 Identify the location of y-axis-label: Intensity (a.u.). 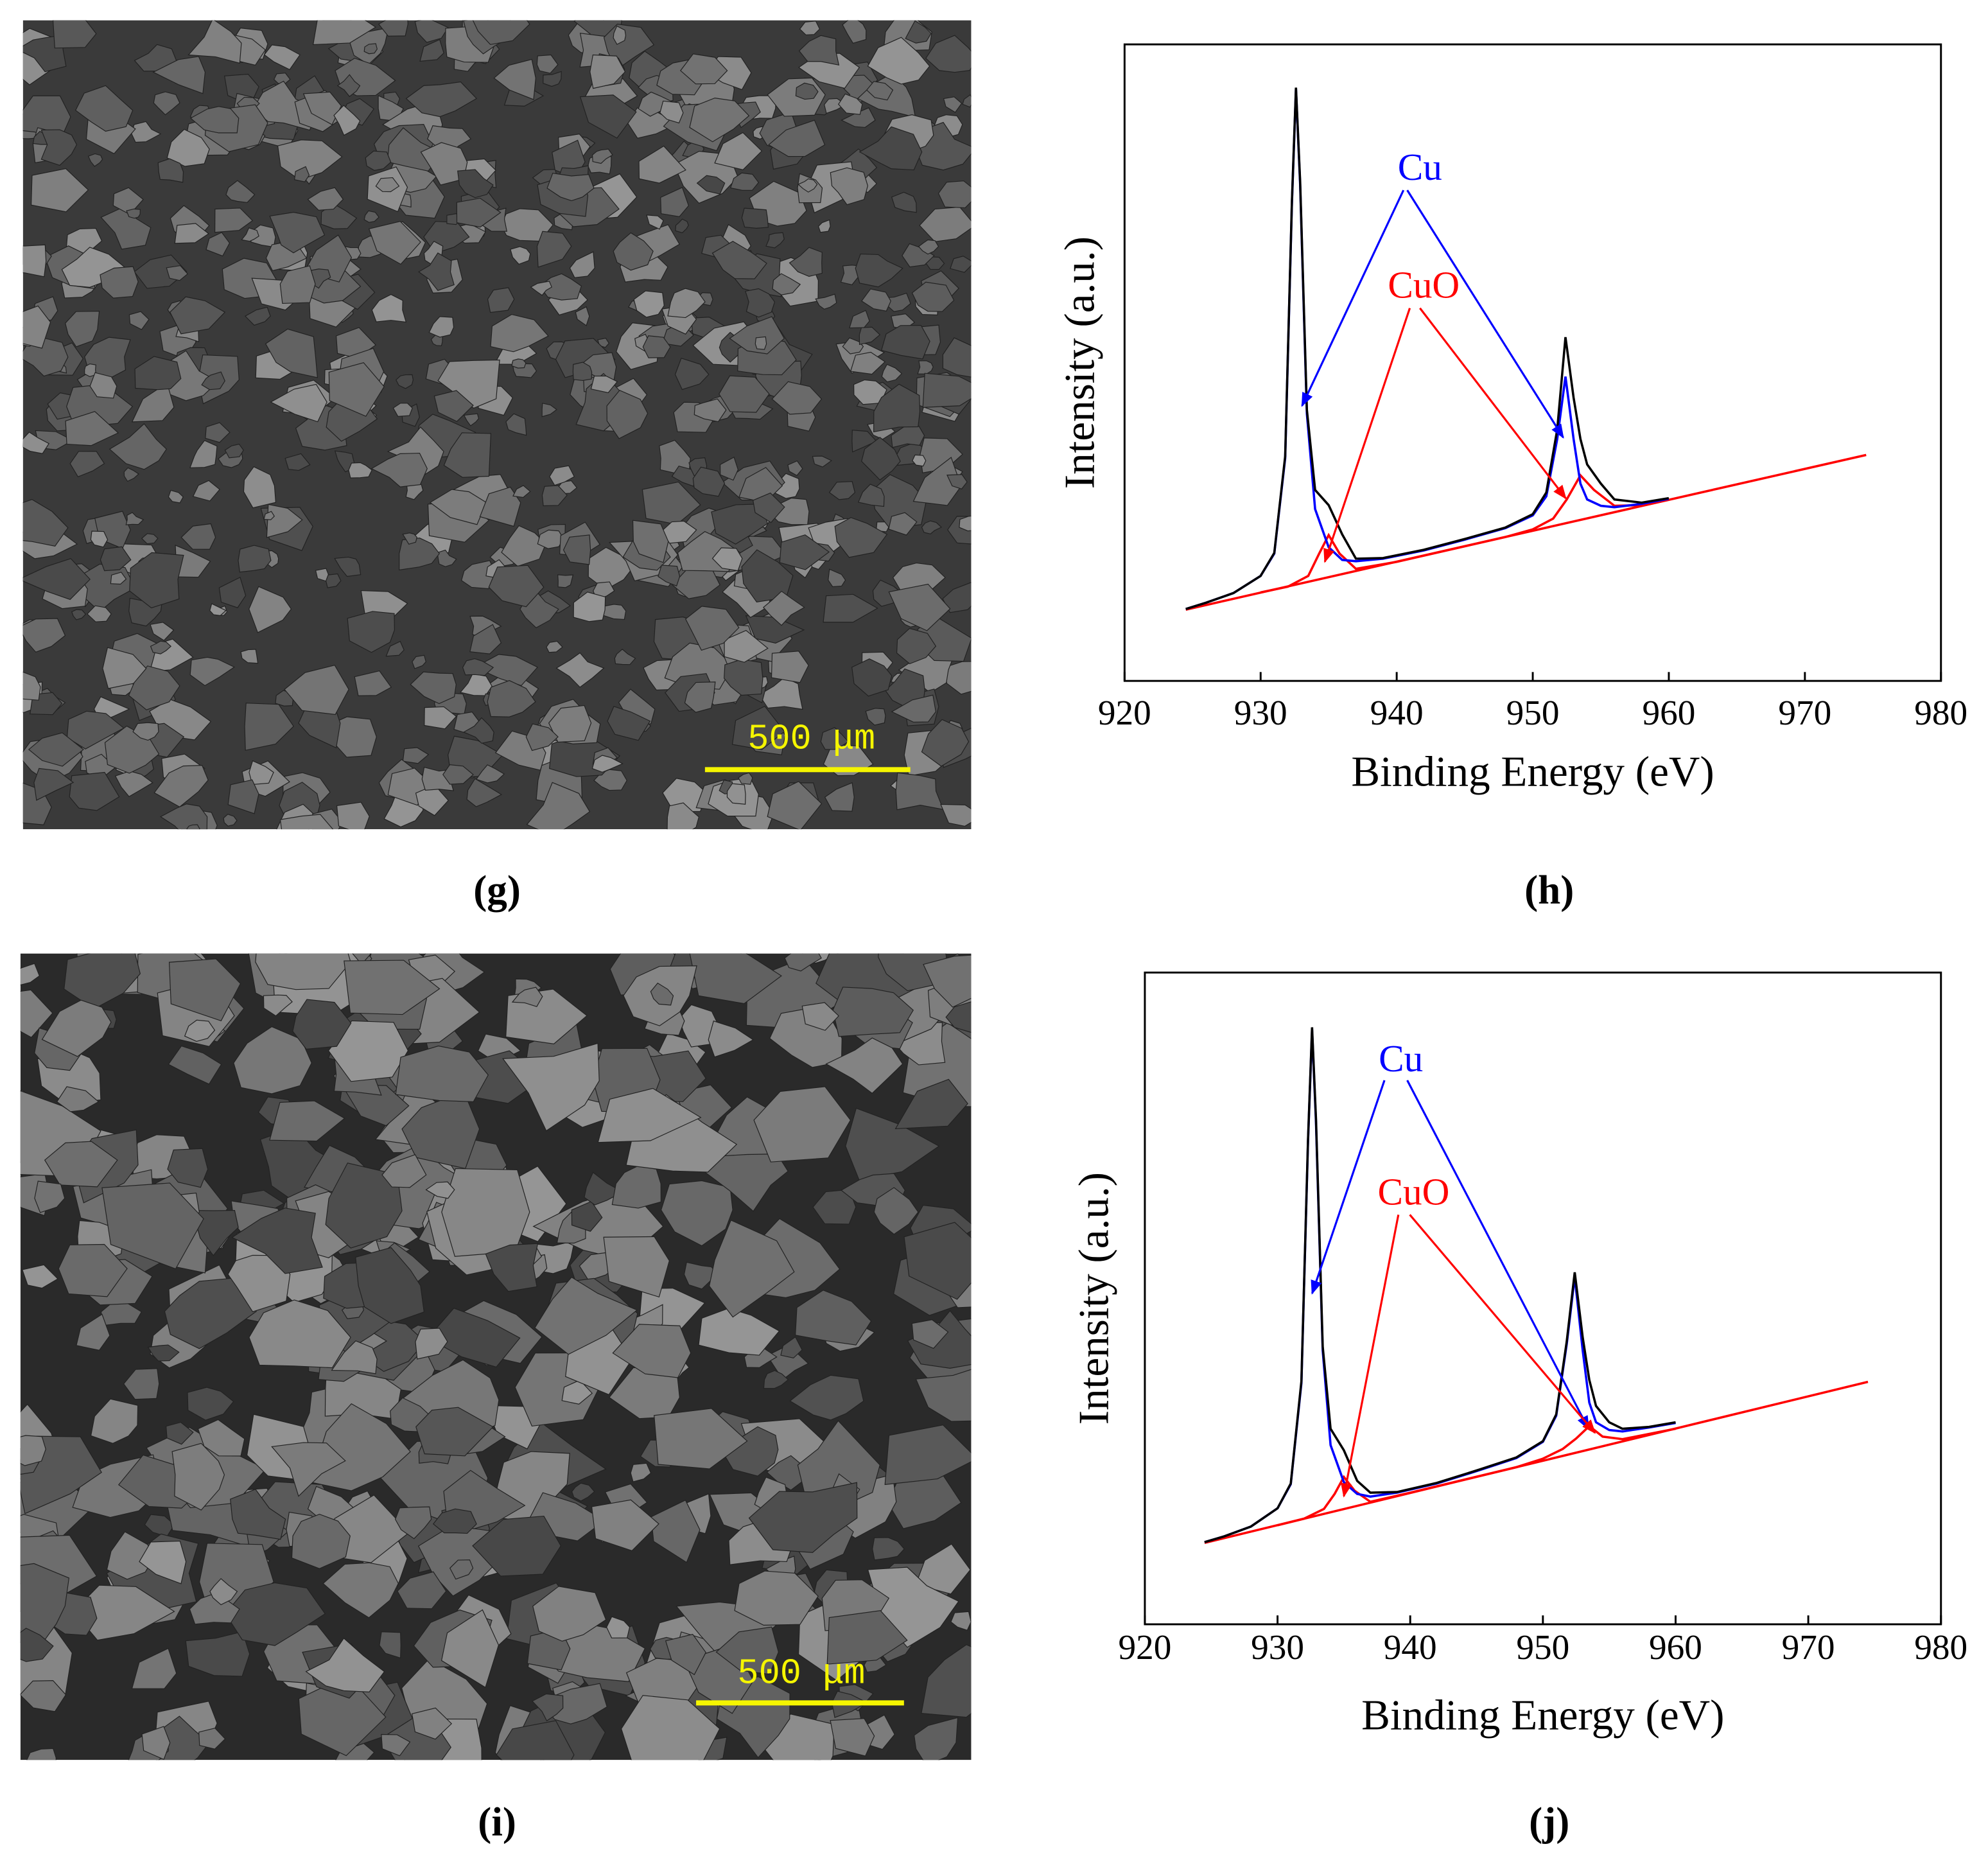
(1093, 1298).